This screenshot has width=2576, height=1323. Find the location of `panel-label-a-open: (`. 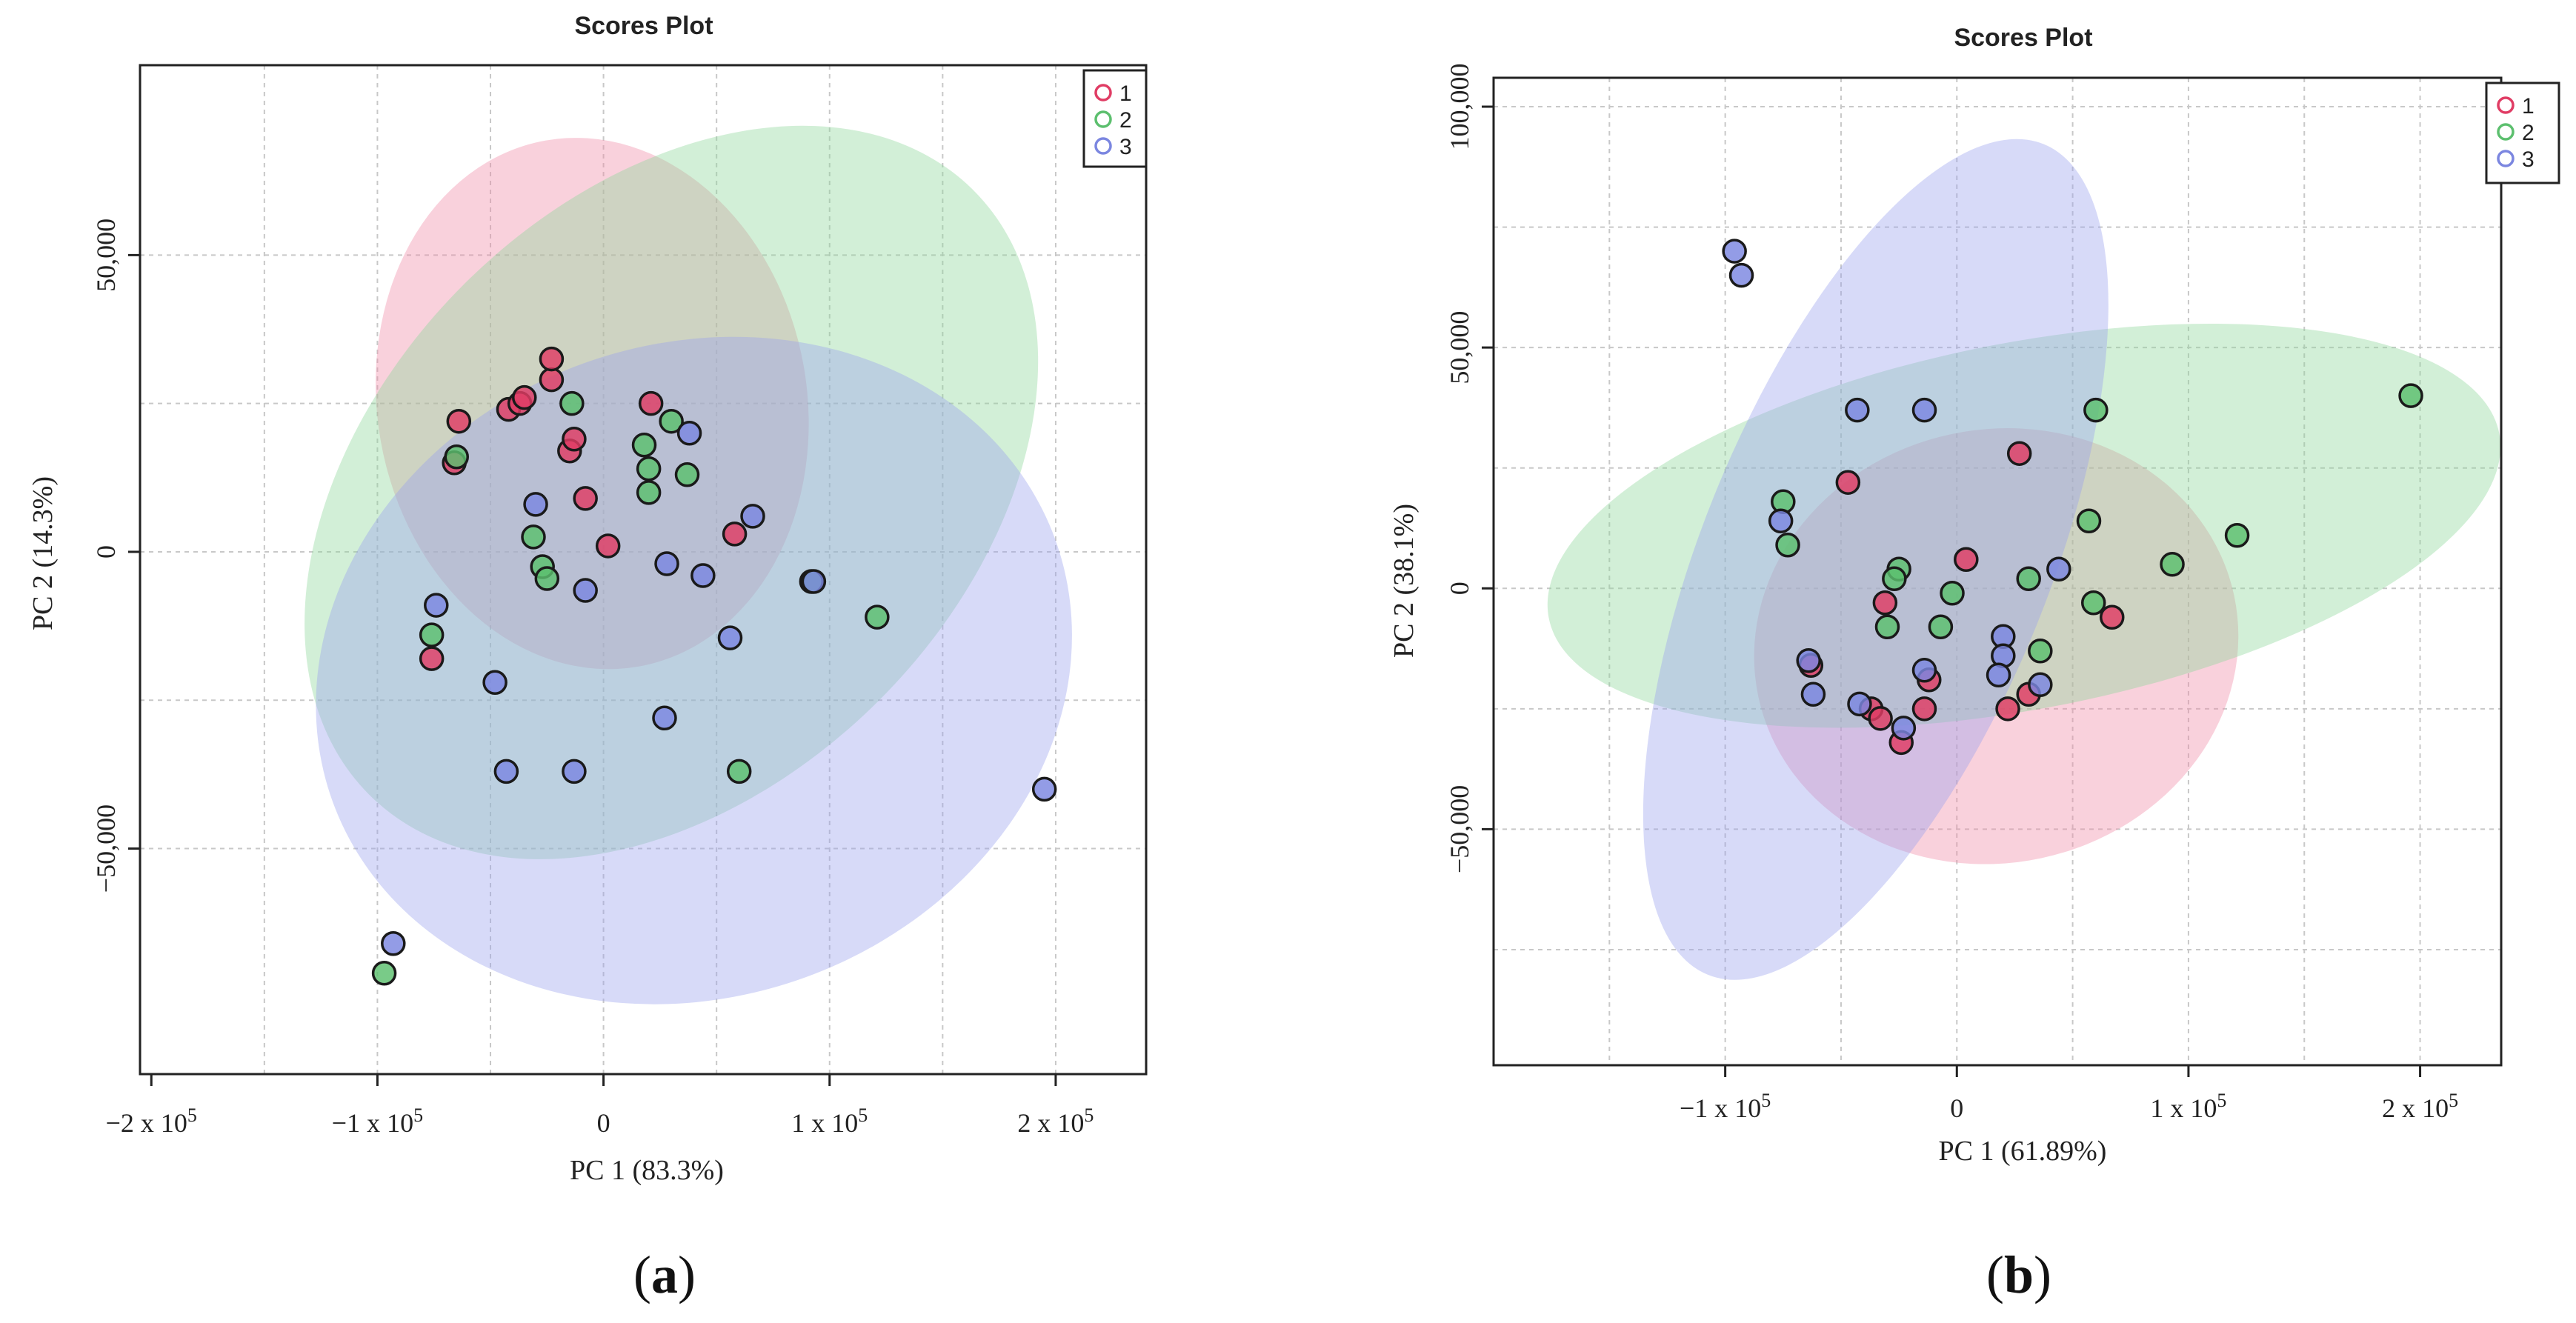

panel-label-a-open: ( is located at coordinates (642, 1274).